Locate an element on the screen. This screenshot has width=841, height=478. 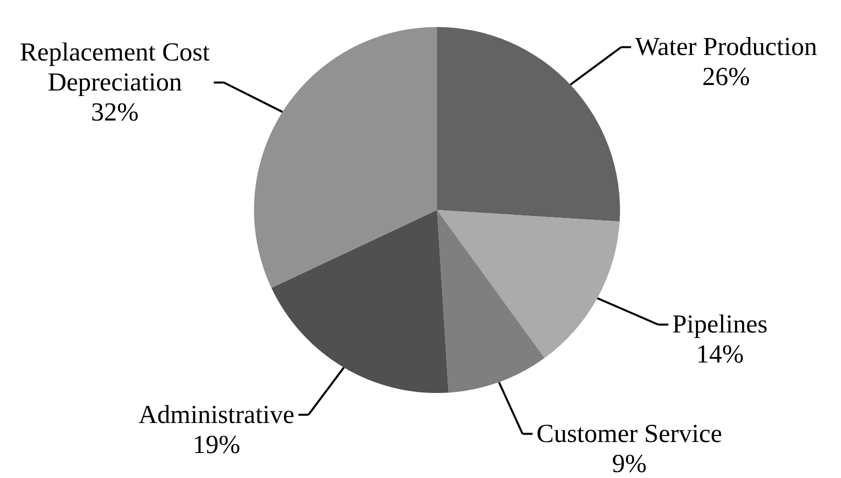
slice-label: Administrative is located at coordinates (216, 414).